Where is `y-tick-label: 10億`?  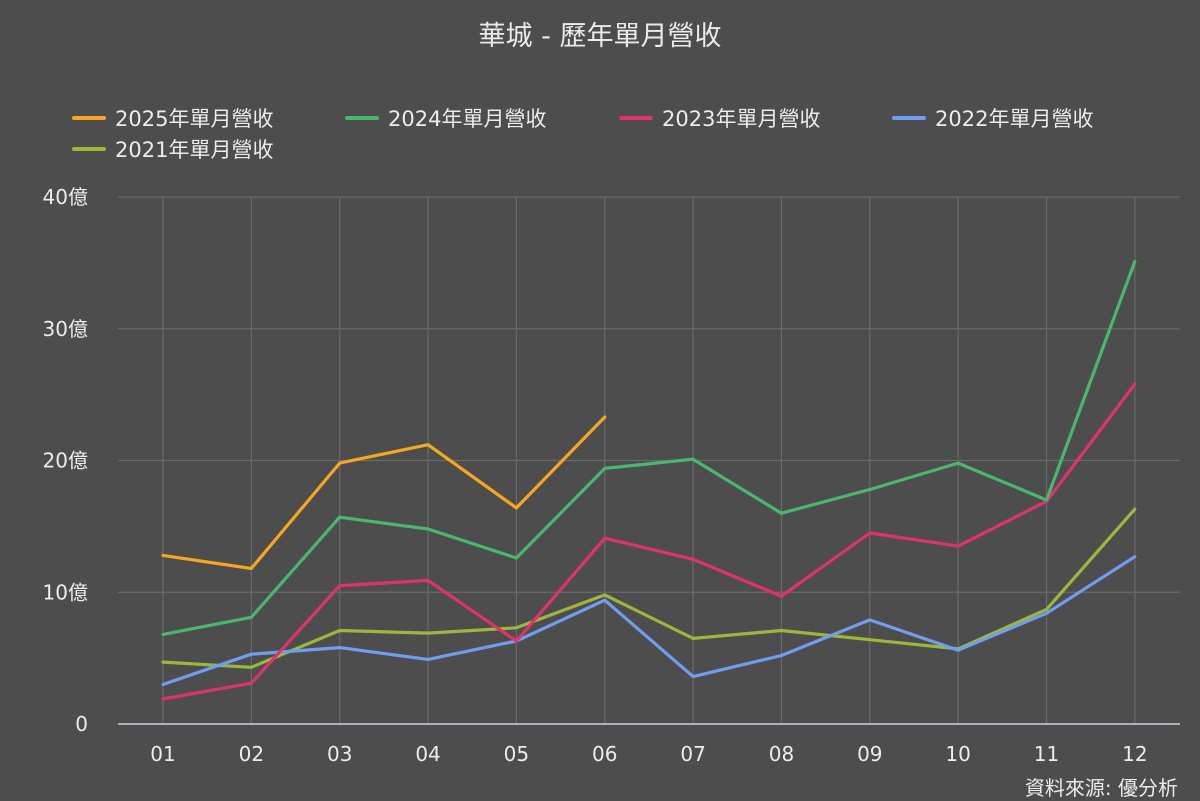
y-tick-label: 10億 is located at coordinates (65, 592).